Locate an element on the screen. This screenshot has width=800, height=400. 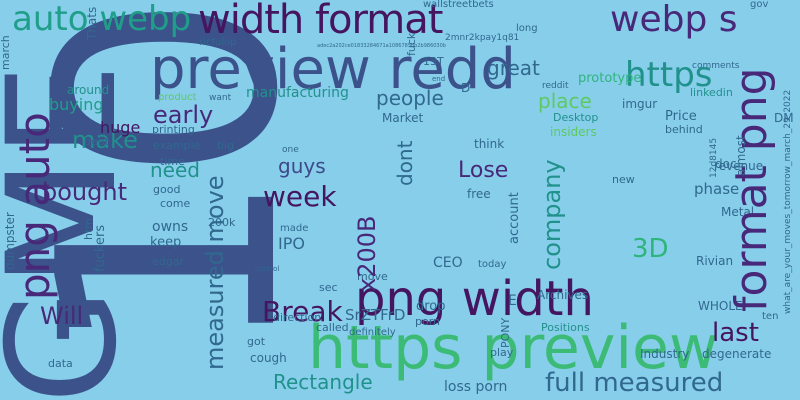
word-12d: 12d8145 is located at coordinates (714, 157).